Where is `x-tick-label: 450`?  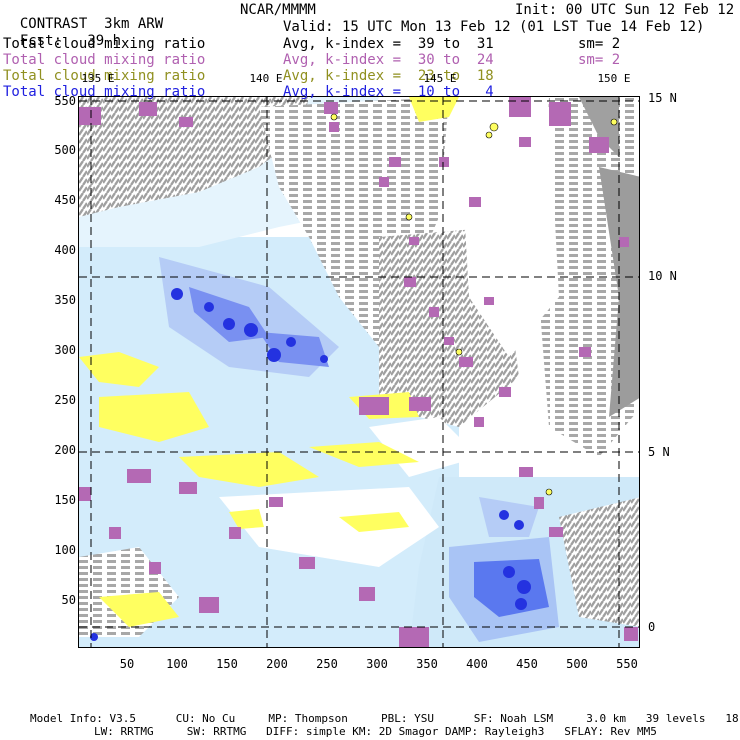
x-tick-label: 450 is located at coordinates (527, 664).